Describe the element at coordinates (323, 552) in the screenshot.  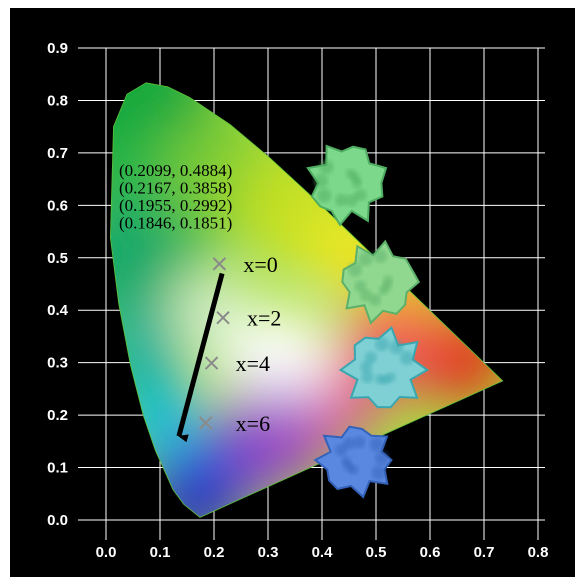
I see `x-tick-label: 0.4` at that location.